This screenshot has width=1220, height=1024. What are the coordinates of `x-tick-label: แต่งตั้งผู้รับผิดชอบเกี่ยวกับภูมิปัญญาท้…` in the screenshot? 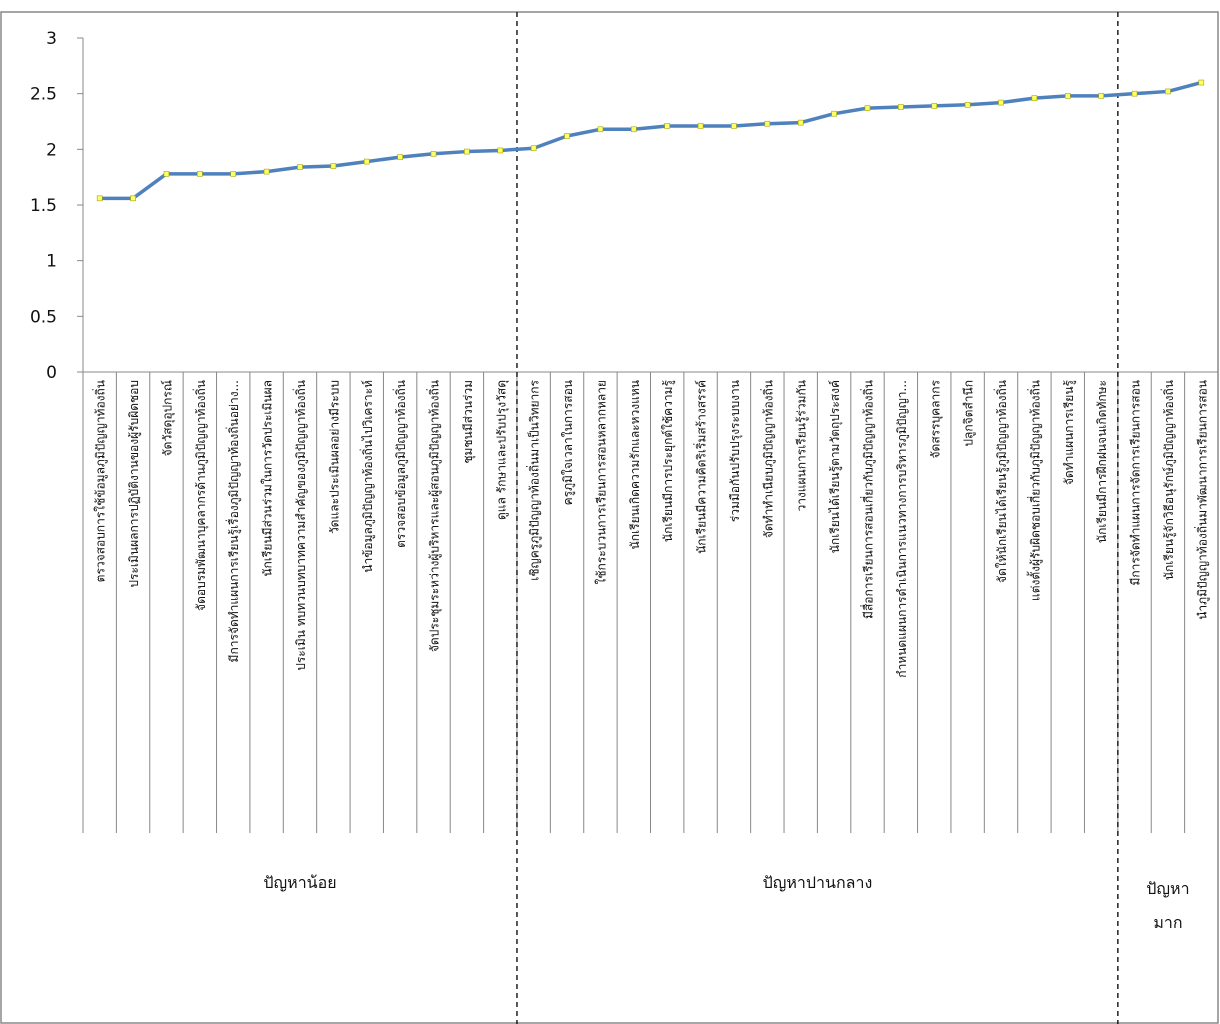 It's located at (1034, 490).